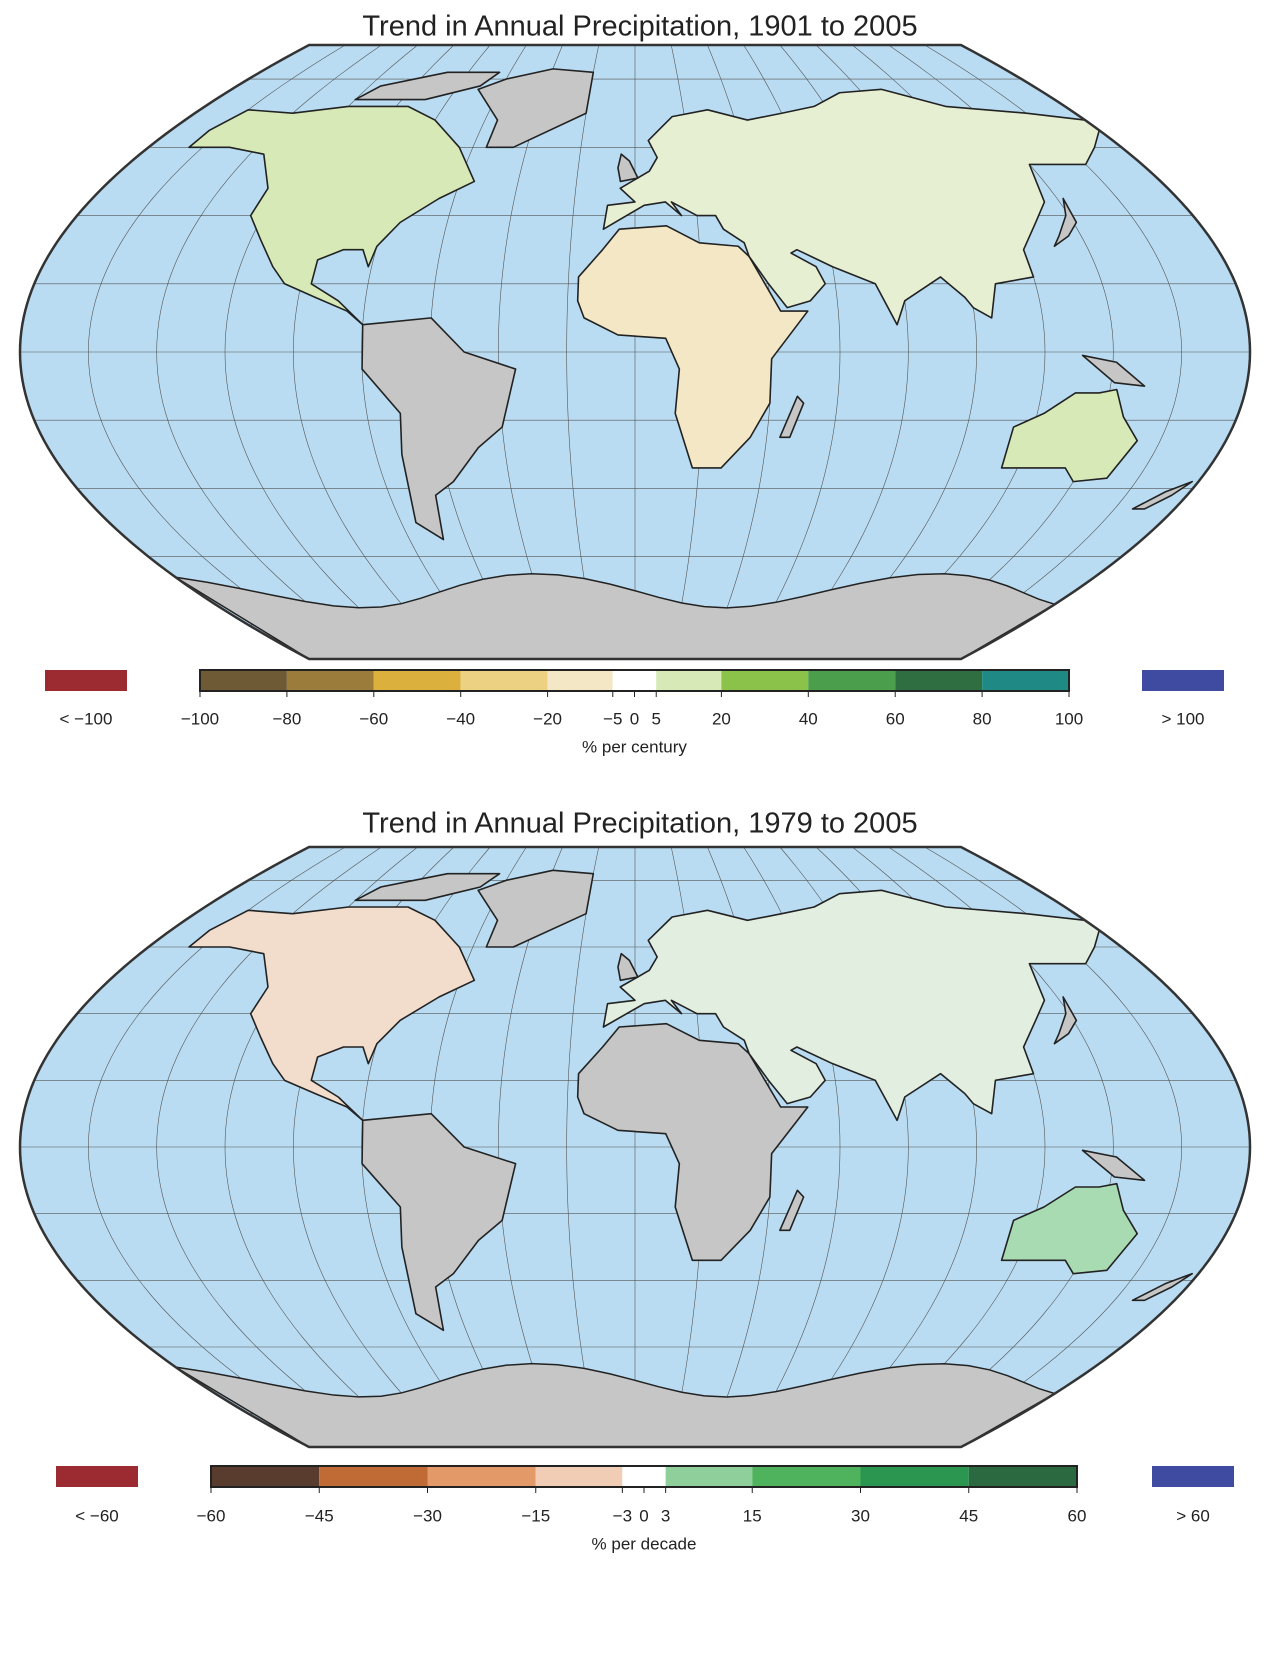 This screenshot has width=1280, height=1655. What do you see at coordinates (968, 1515) in the screenshot?
I see `colorbar-tick-label: 45` at bounding box center [968, 1515].